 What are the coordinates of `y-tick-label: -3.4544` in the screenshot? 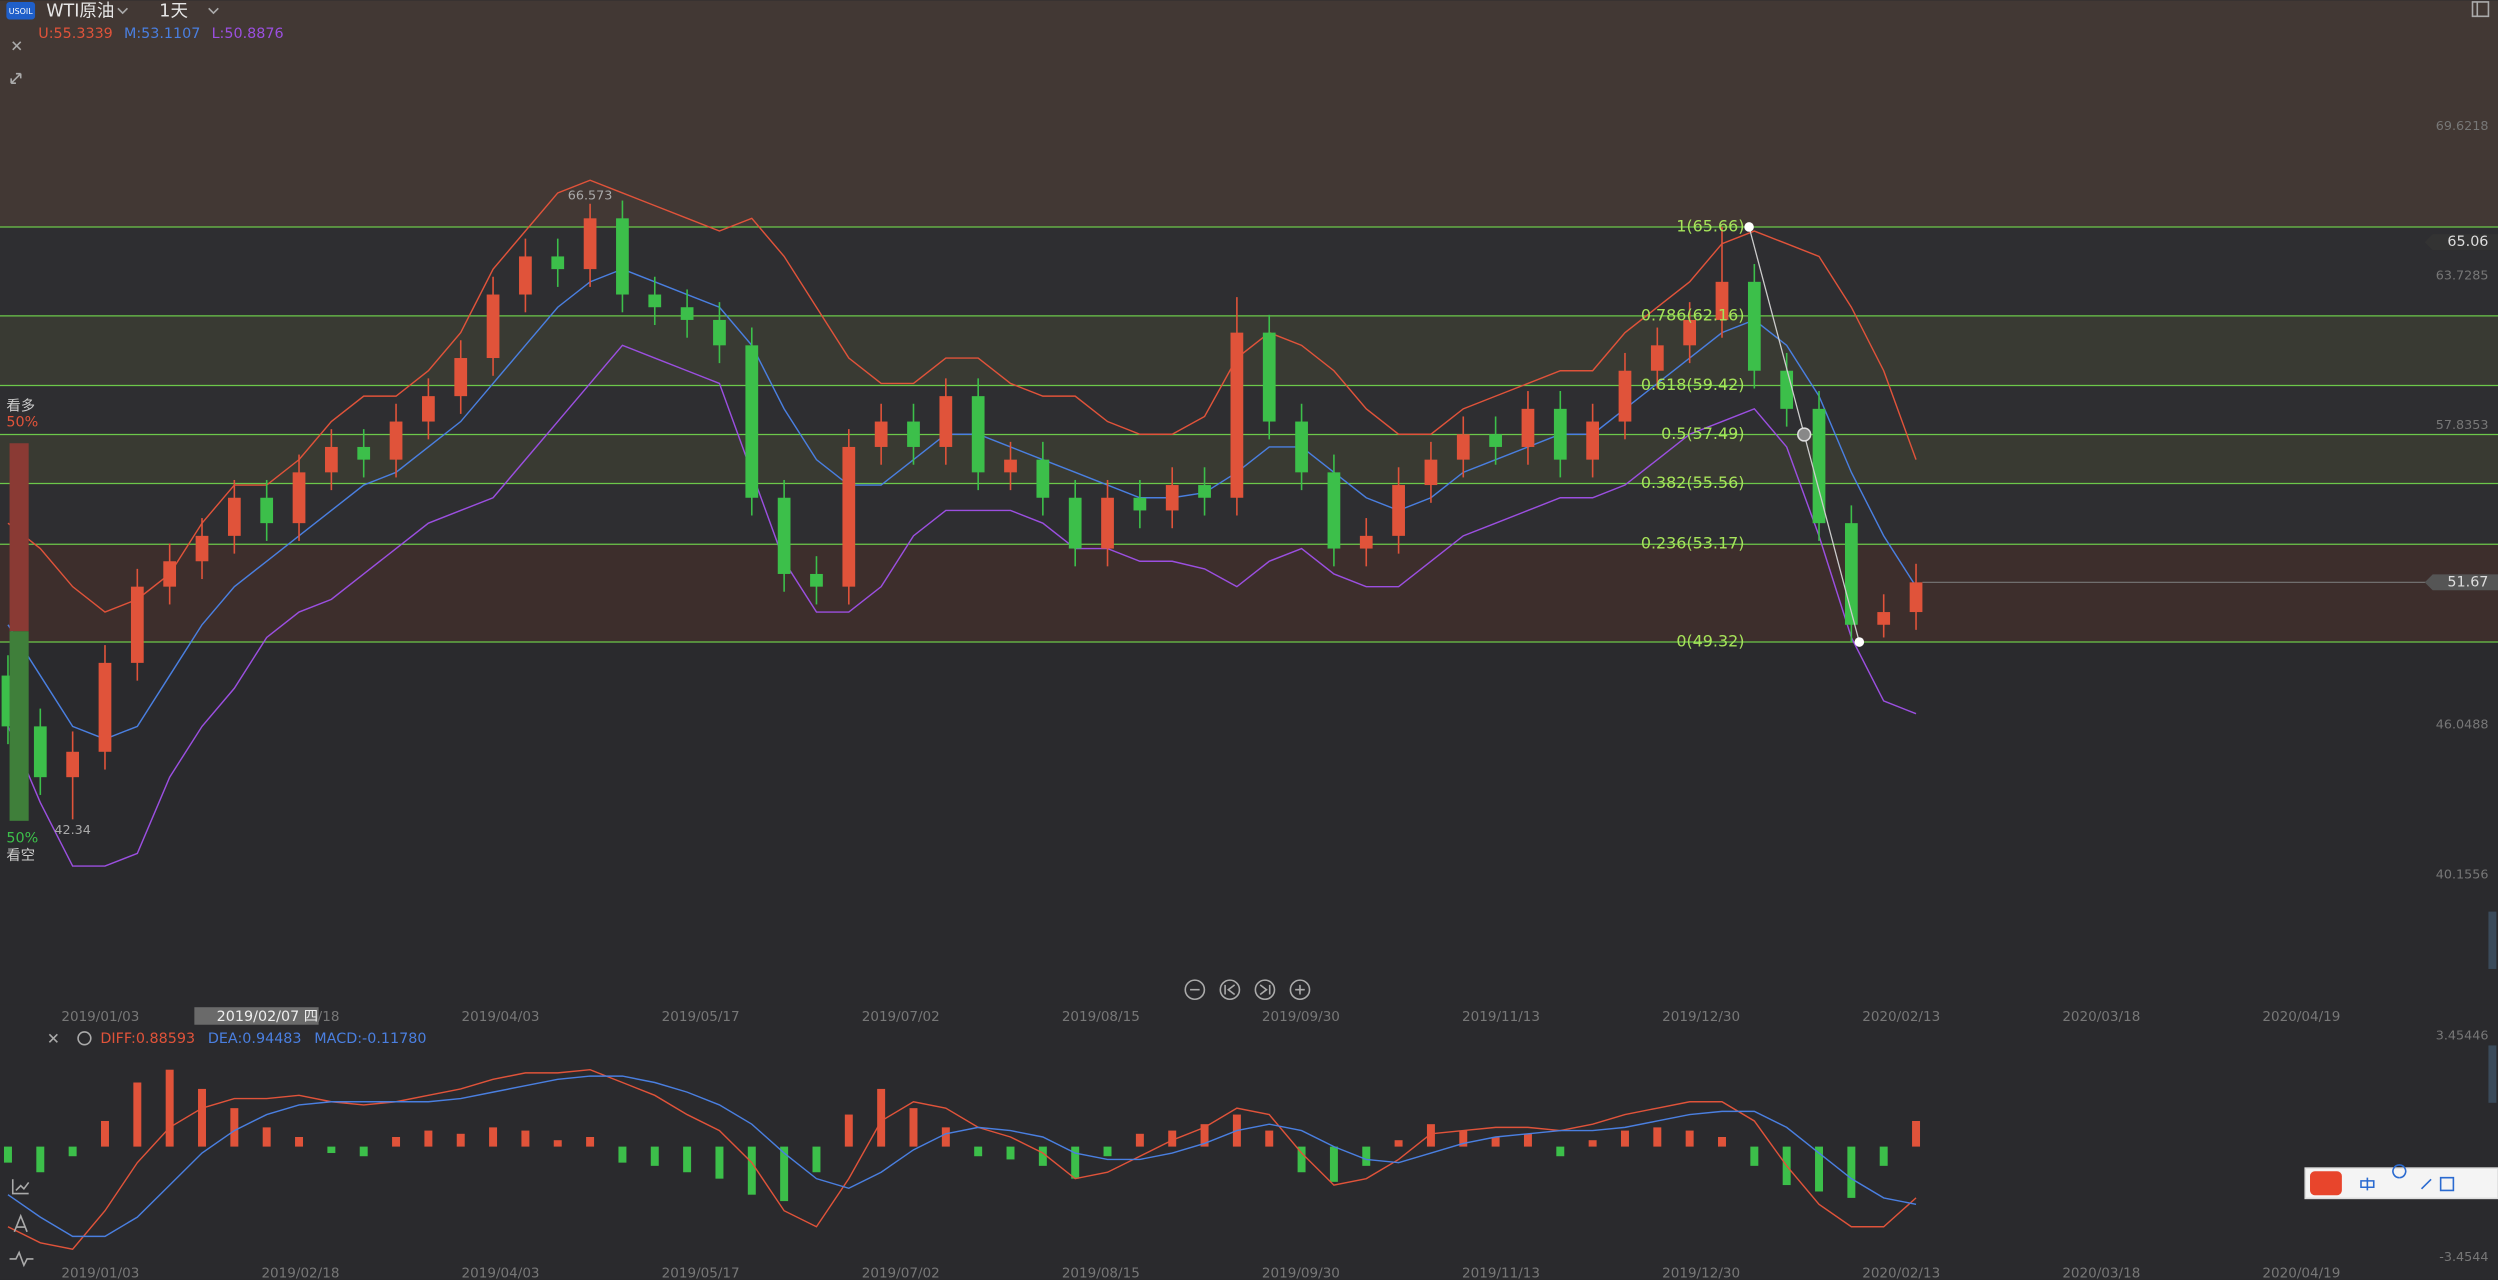 It's located at (2463, 1257).